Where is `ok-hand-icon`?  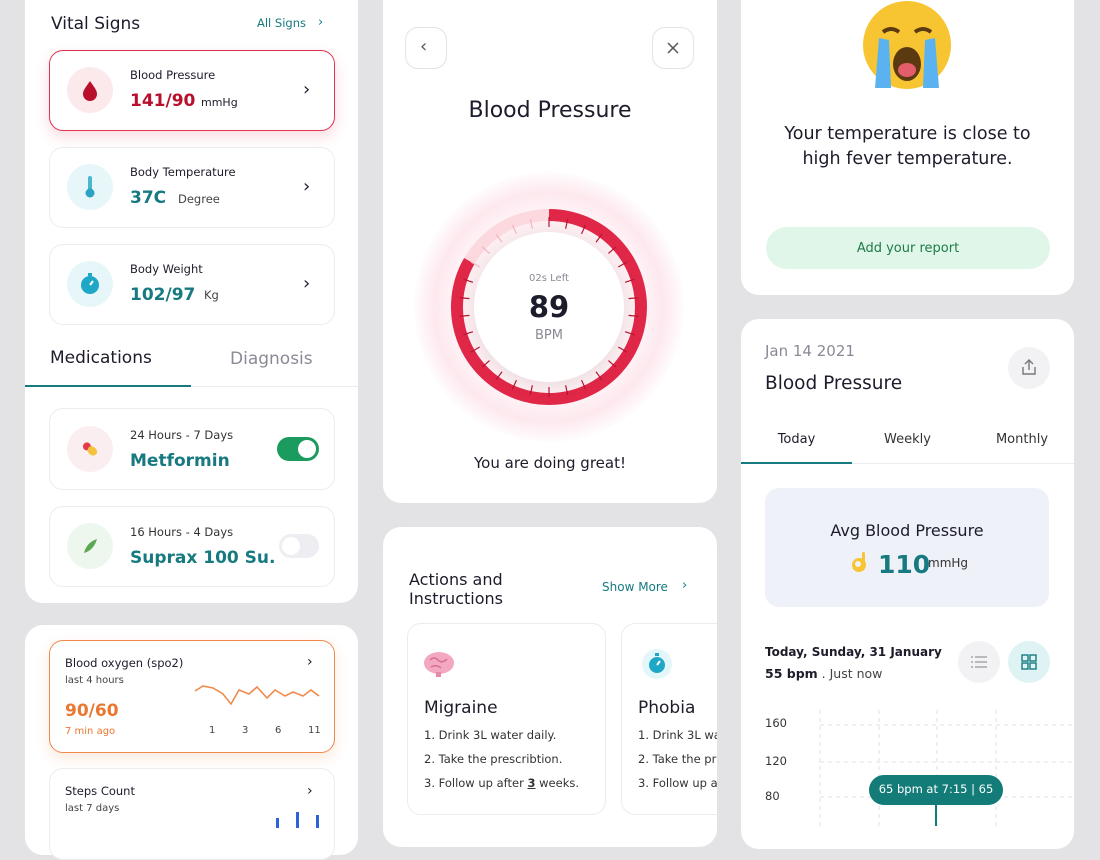
ok-hand-icon is located at coordinates (859, 562).